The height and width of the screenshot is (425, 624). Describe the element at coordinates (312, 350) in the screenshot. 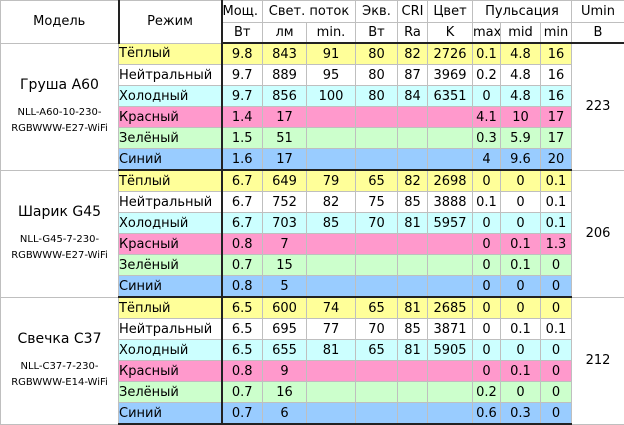

I see `table-row: Холодный 6.5 655 81 65 81 5905 0 0 0` at that location.